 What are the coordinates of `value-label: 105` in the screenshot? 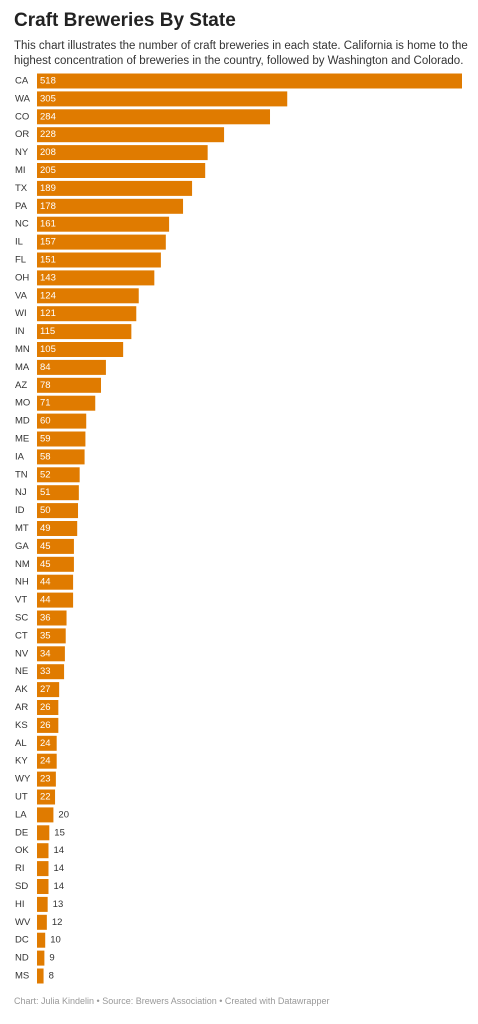 It's located at (48, 349).